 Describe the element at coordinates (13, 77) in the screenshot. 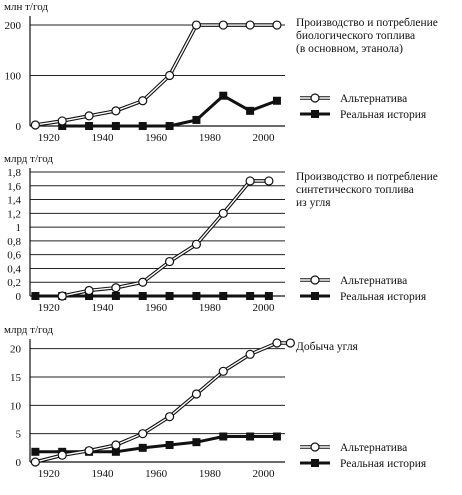

I see `y-tick-label: 100` at that location.